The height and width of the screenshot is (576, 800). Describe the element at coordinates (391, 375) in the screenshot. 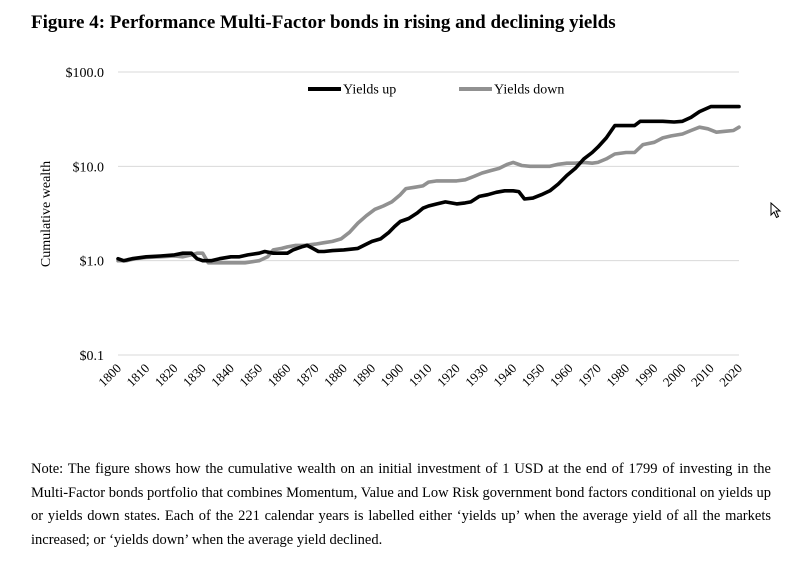

I see `x-tick-label: 1900` at that location.